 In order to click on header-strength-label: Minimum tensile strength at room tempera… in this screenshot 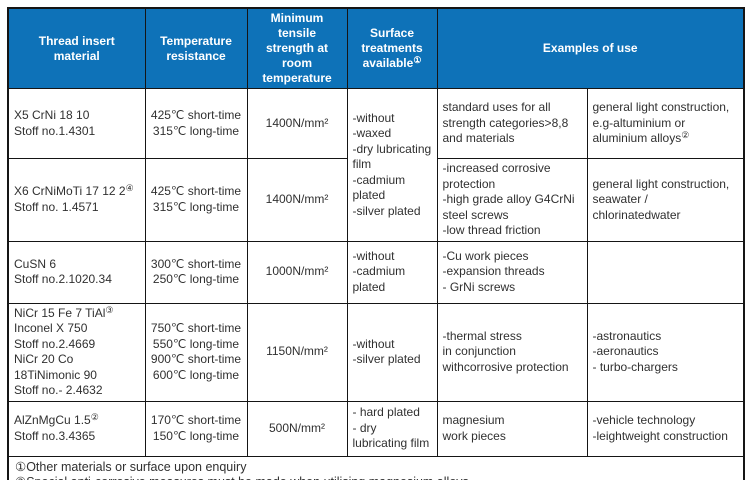, I will do `click(297, 48)`.